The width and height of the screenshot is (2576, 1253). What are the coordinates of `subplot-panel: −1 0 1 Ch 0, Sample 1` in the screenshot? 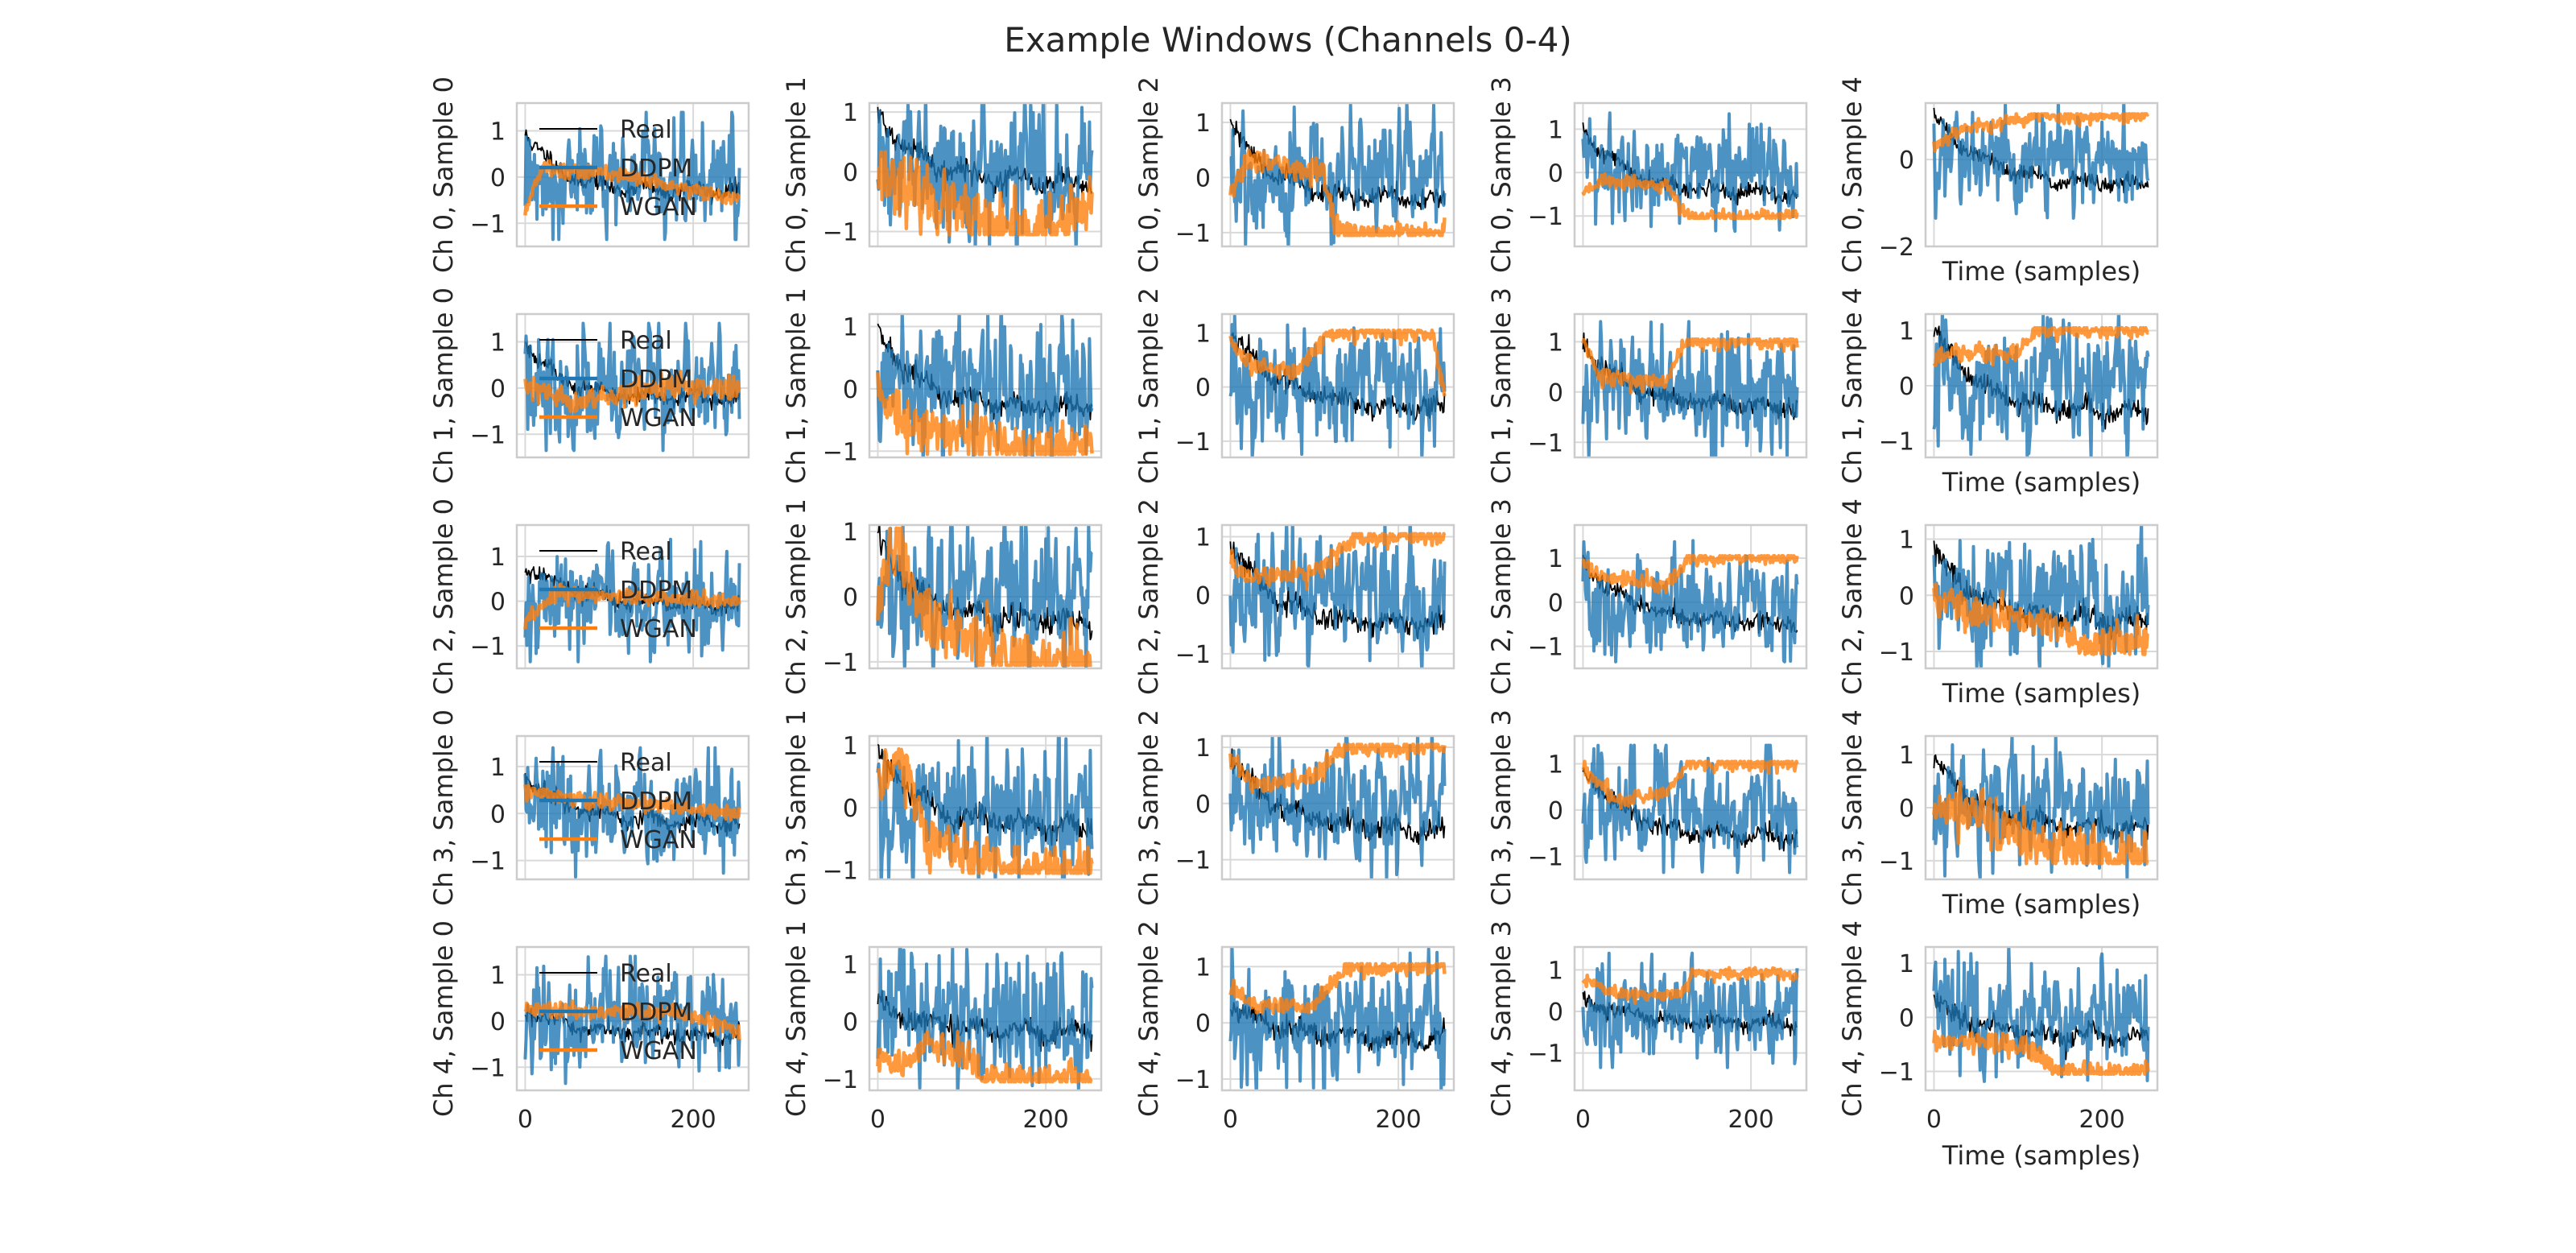 It's located at (942, 175).